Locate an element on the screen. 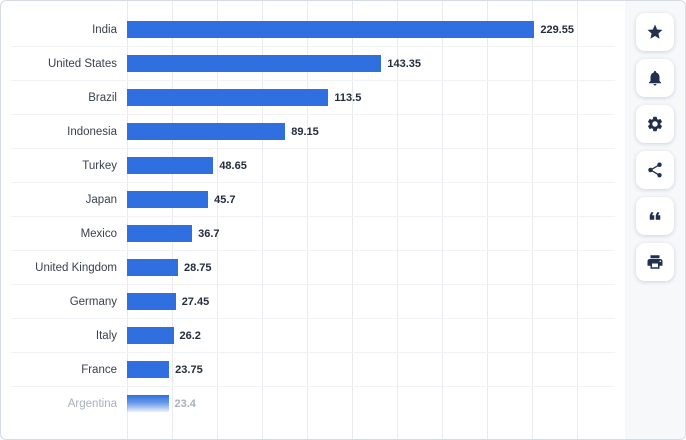 The height and width of the screenshot is (440, 686). plot-area: 23.4 is located at coordinates (371, 403).